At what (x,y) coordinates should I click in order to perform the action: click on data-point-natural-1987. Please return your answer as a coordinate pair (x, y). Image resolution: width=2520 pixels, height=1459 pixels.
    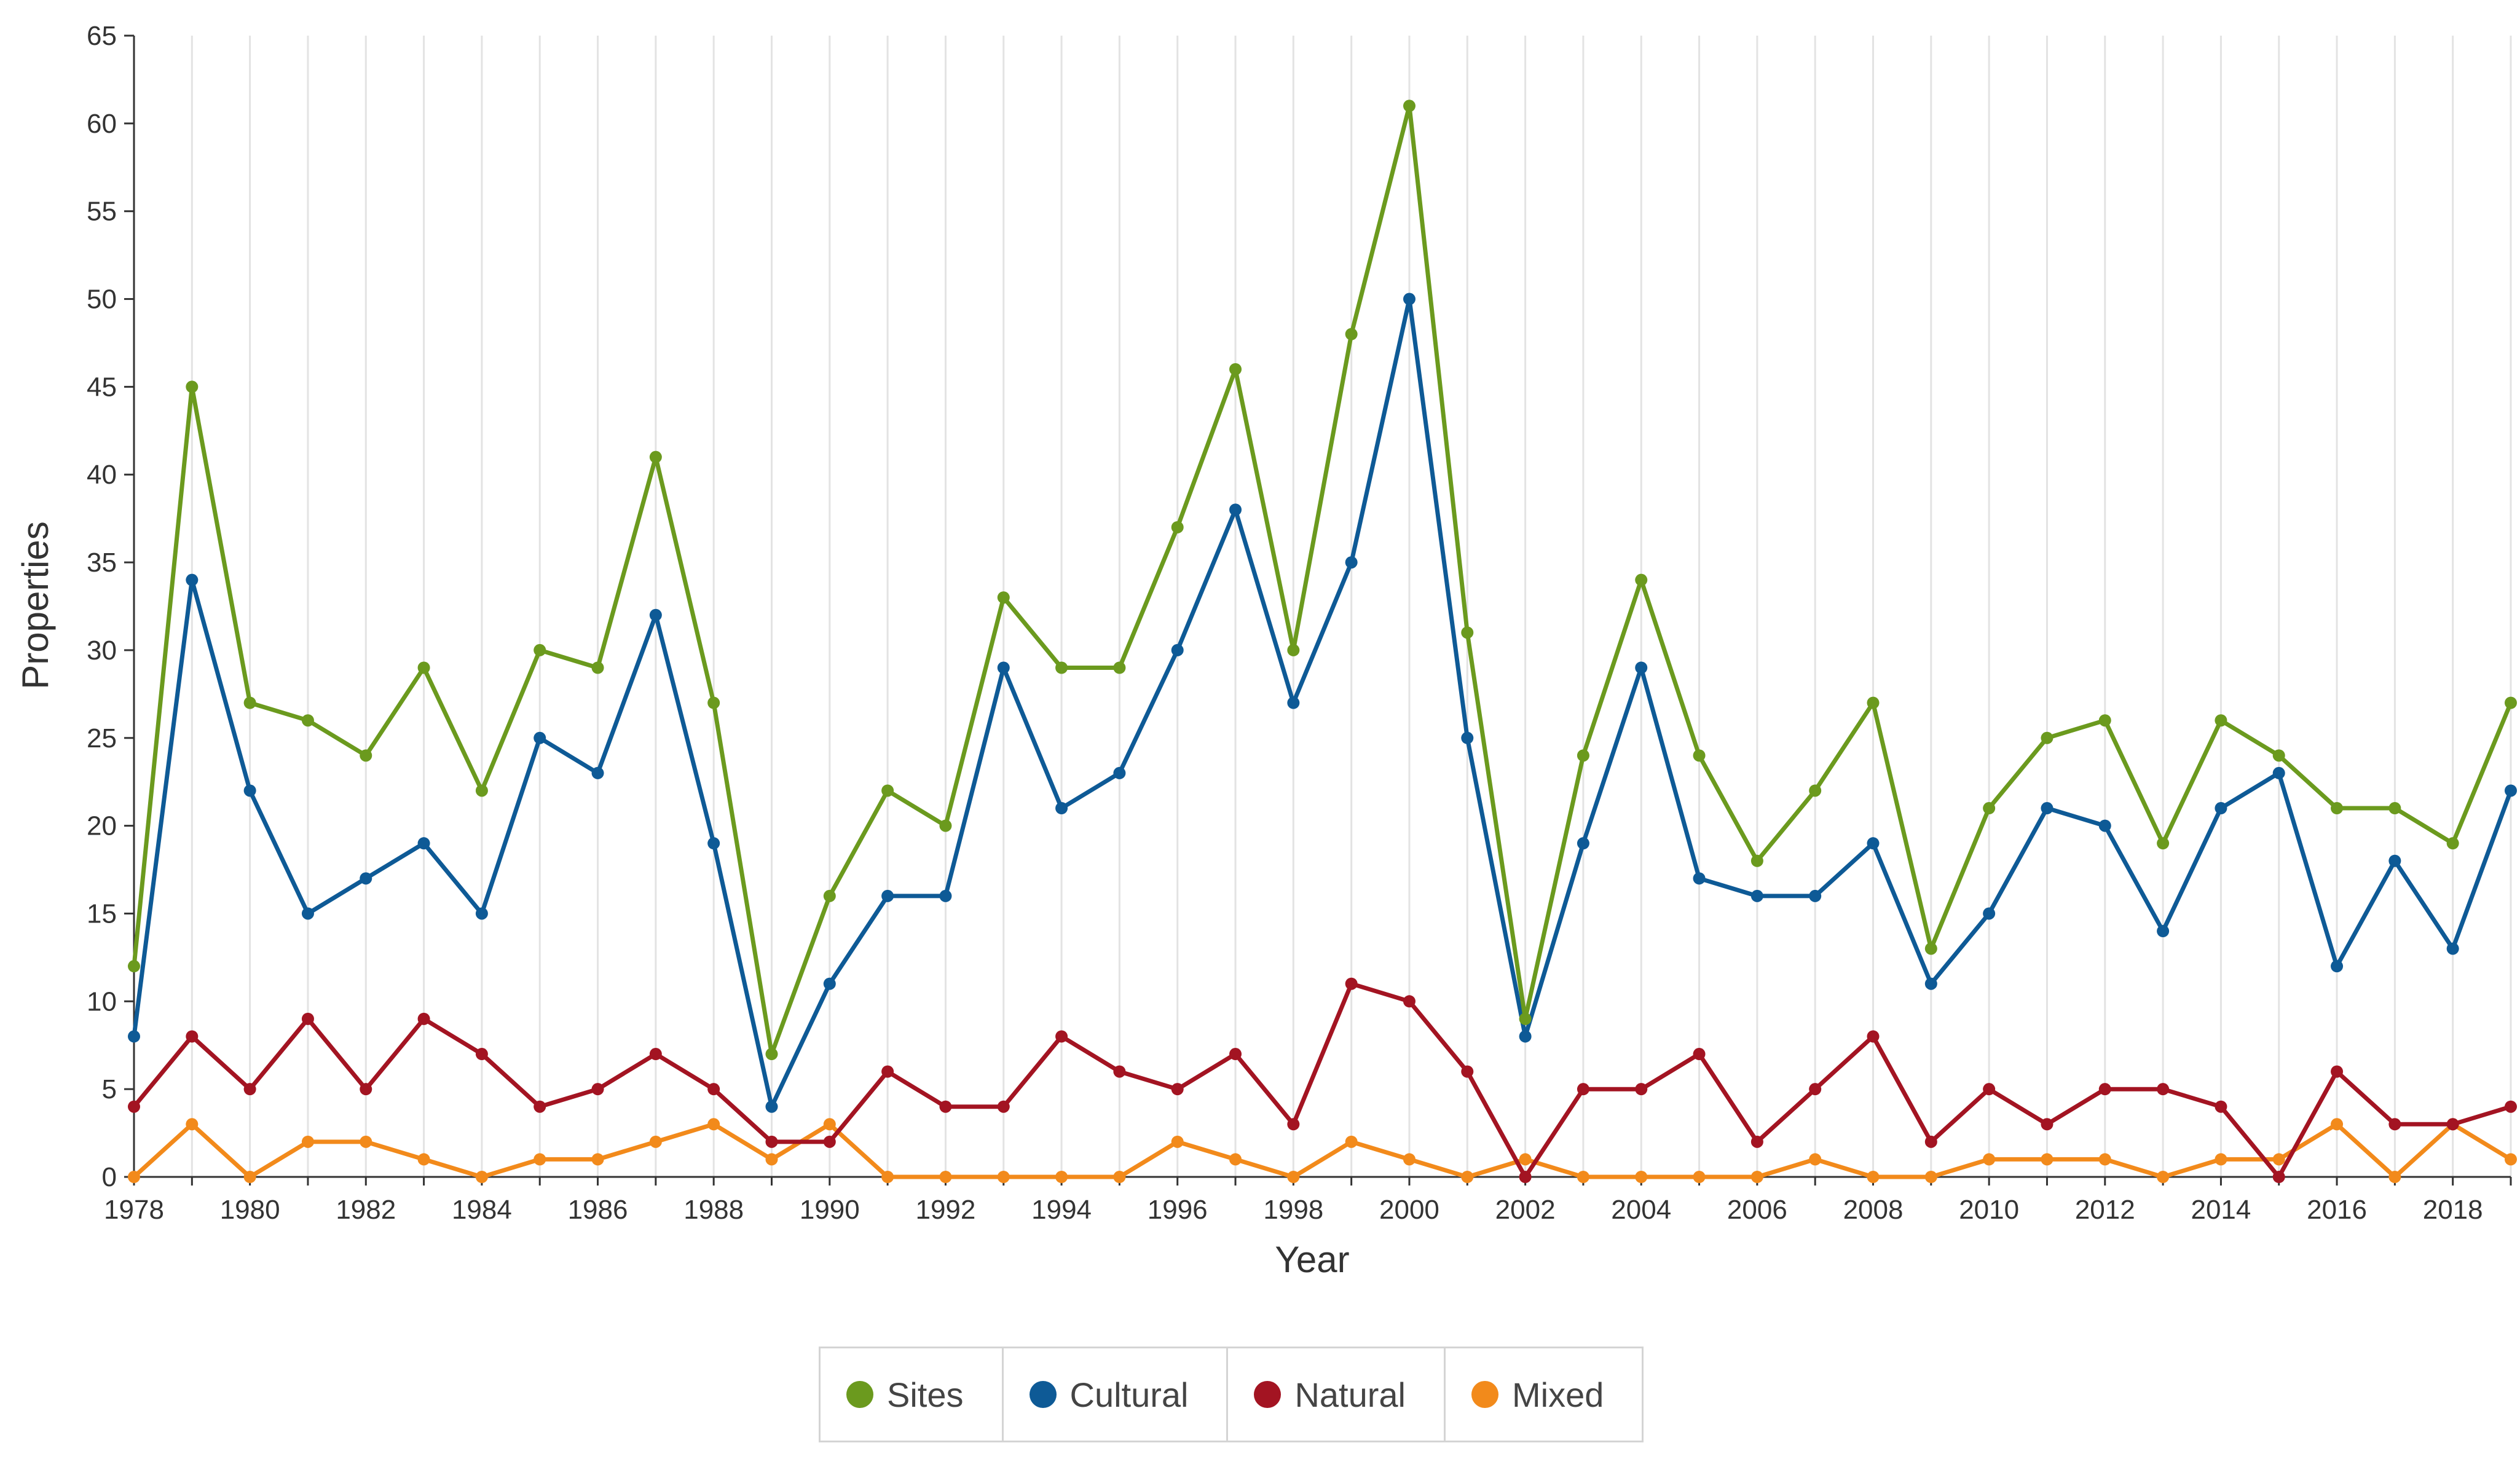
    Looking at the image, I should click on (655, 1055).